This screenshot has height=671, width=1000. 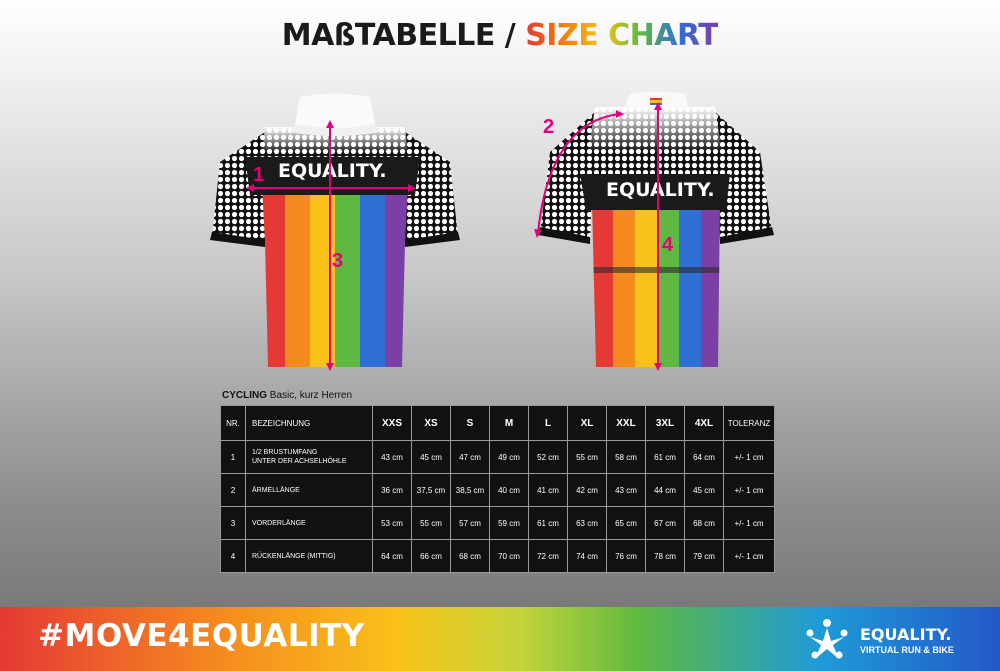 I want to click on row-description: VORDERLÄNGE, so click(x=309, y=523).